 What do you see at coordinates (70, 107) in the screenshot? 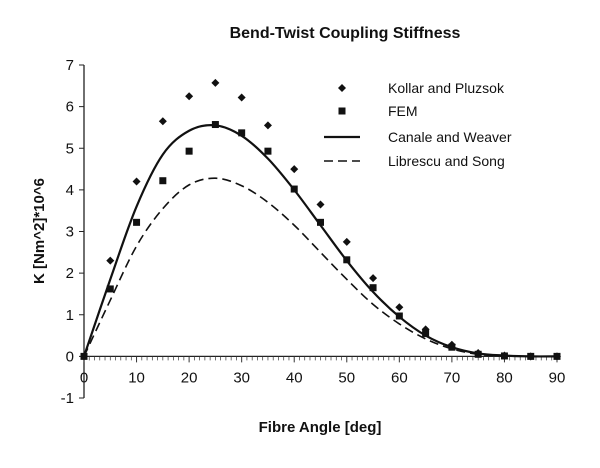
I see `y-tick-label: 6` at bounding box center [70, 107].